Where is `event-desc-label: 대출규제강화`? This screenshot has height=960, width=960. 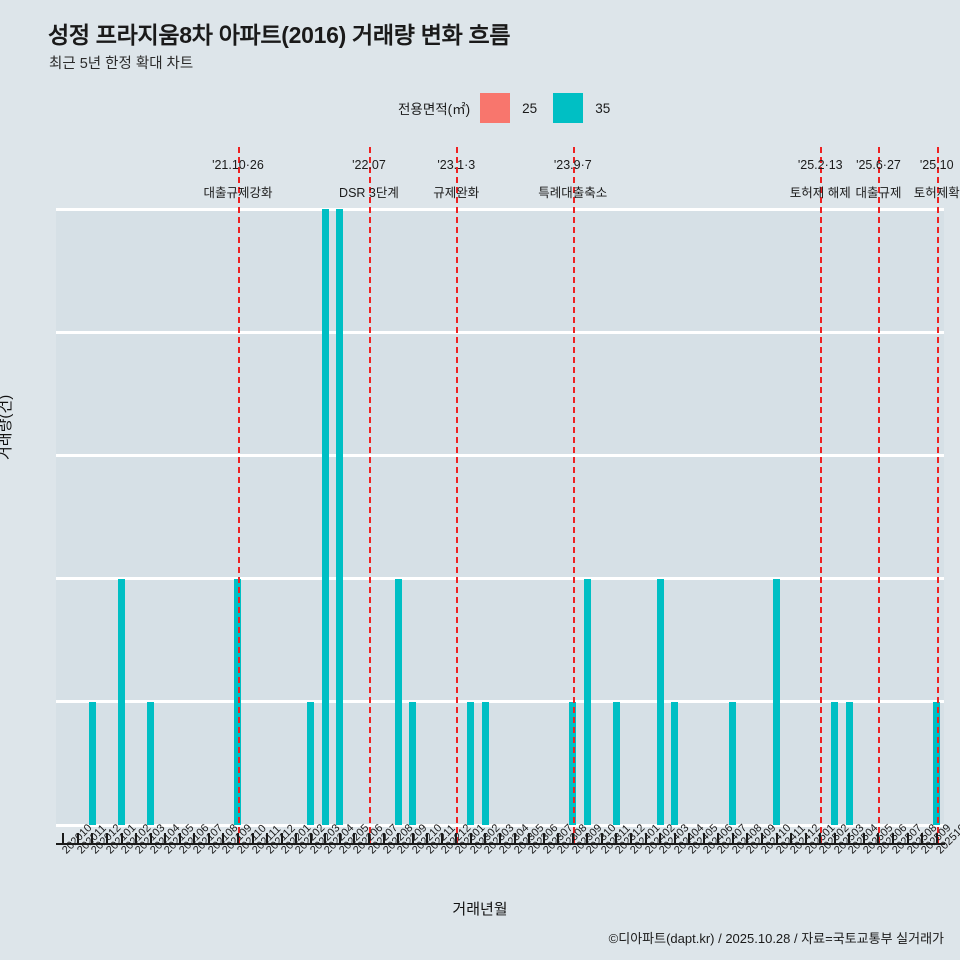
event-desc-label: 대출규제강화 is located at coordinates (238, 193).